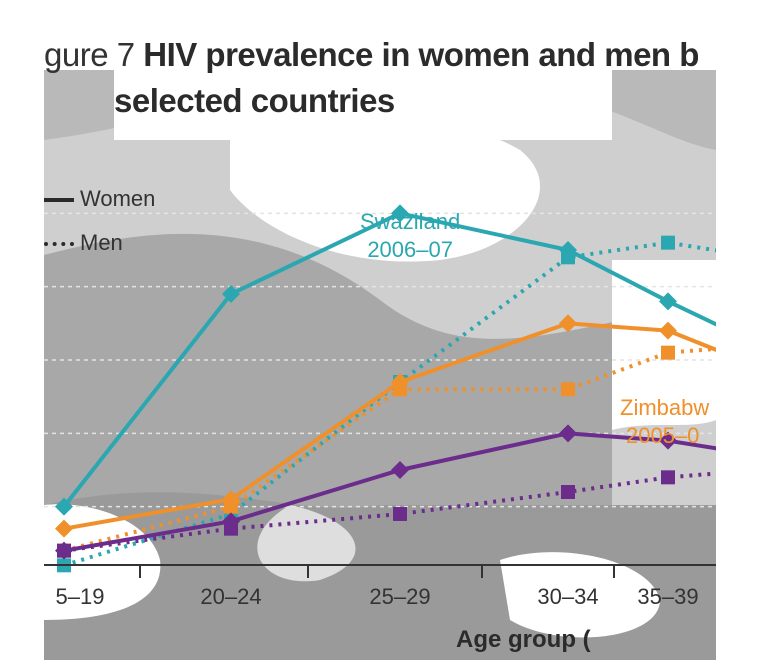 This screenshot has height=660, width=760. I want to click on series-label-zimbabwe: Zimbabw 2005–0, so click(664, 422).